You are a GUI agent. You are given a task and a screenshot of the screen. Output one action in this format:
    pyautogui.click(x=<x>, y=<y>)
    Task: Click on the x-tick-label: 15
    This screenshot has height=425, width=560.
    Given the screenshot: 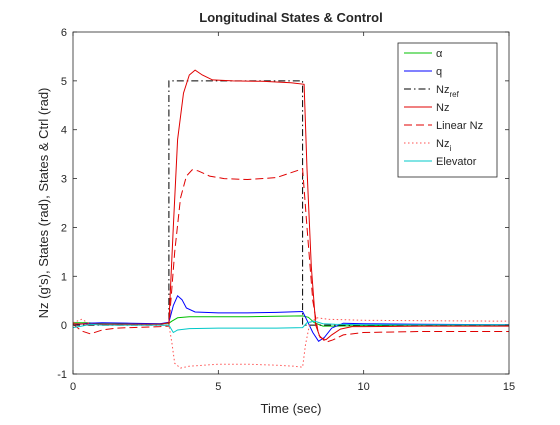 What is the action you would take?
    pyautogui.click(x=509, y=387)
    